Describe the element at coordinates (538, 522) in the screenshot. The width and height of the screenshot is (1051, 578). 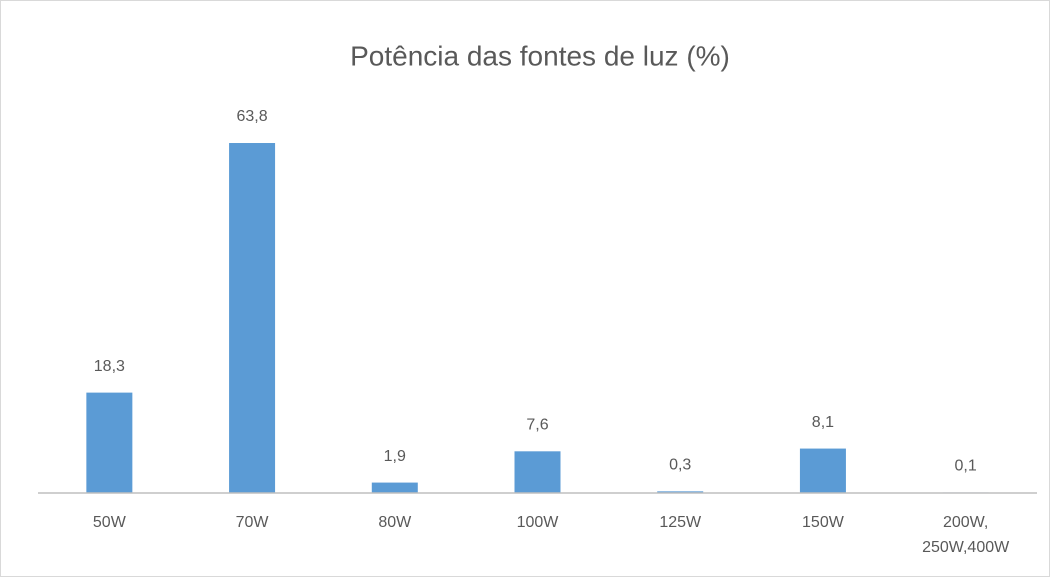
I see `x-tick-label: 100W` at that location.